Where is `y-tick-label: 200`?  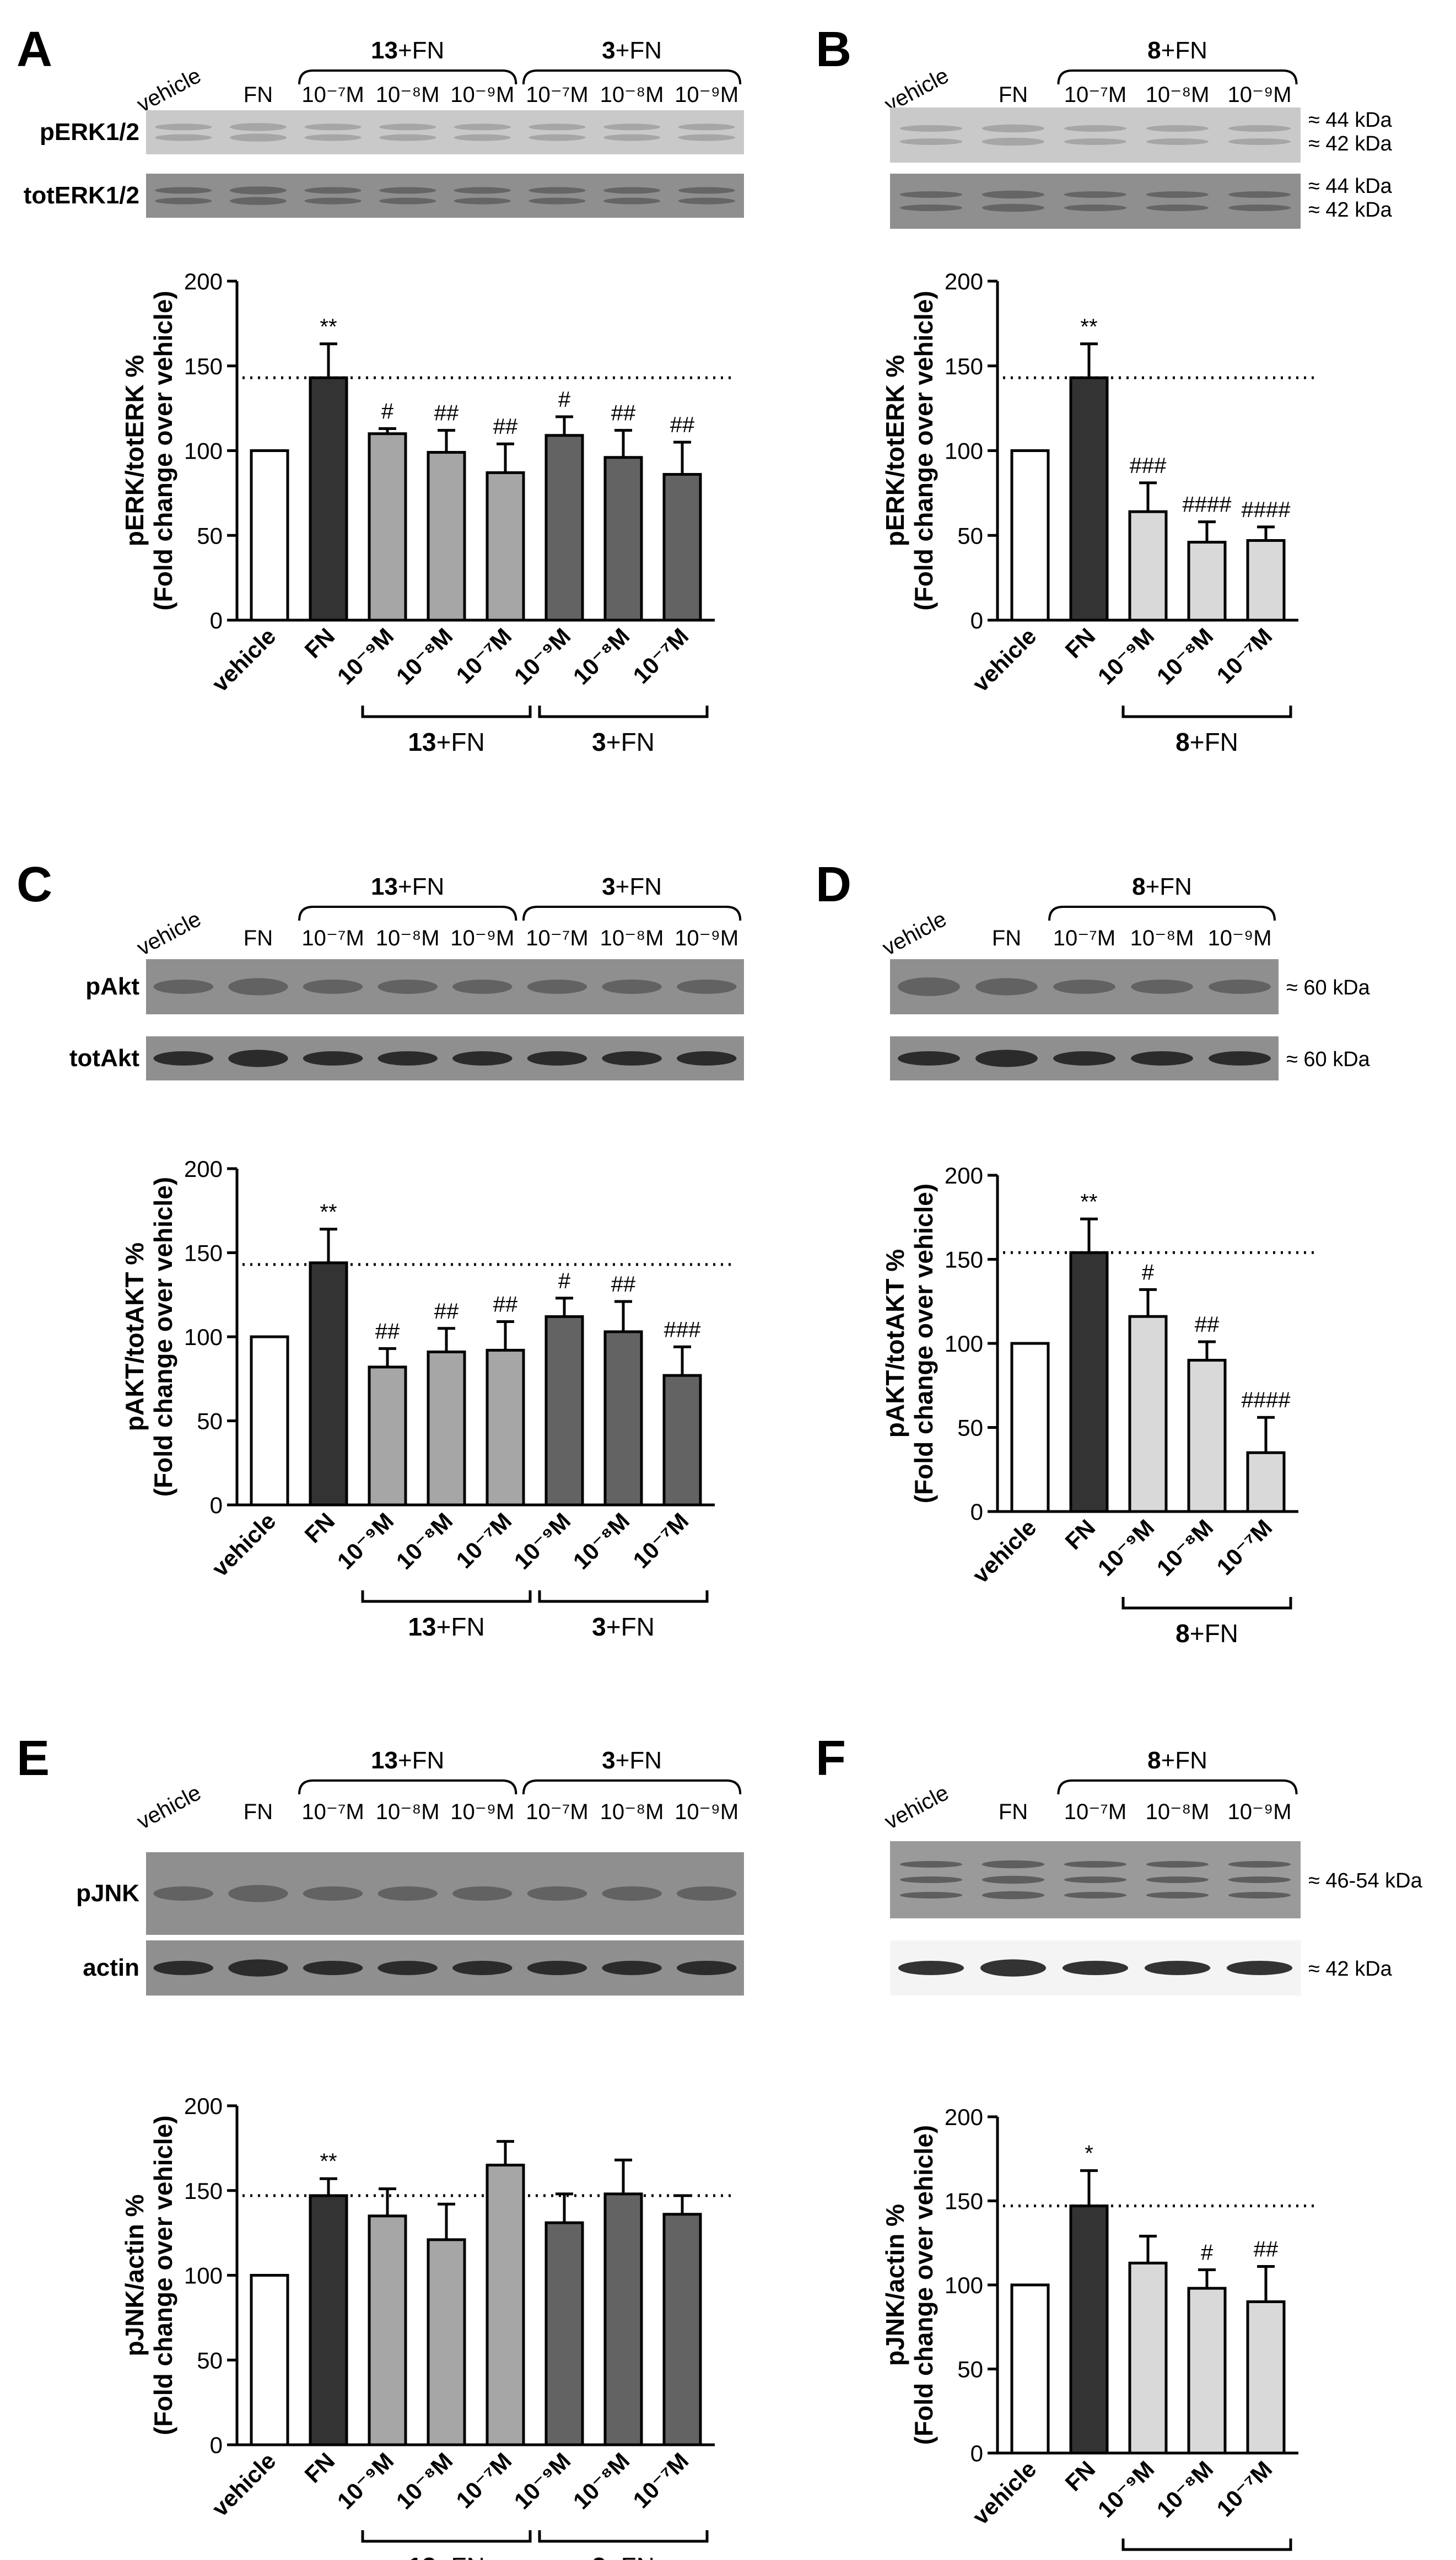
y-tick-label: 200 is located at coordinates (964, 2117).